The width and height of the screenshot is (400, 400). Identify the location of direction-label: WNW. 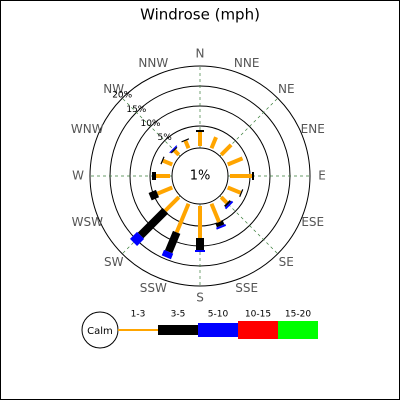
(87, 129).